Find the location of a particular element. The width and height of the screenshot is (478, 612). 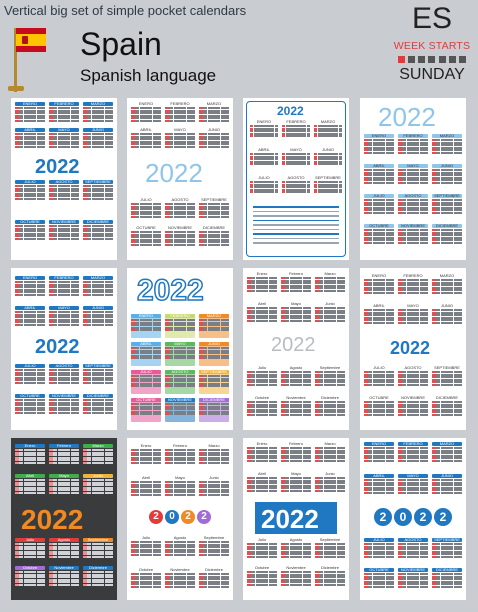

month-name: Diciembre is located at coordinates (97, 568).